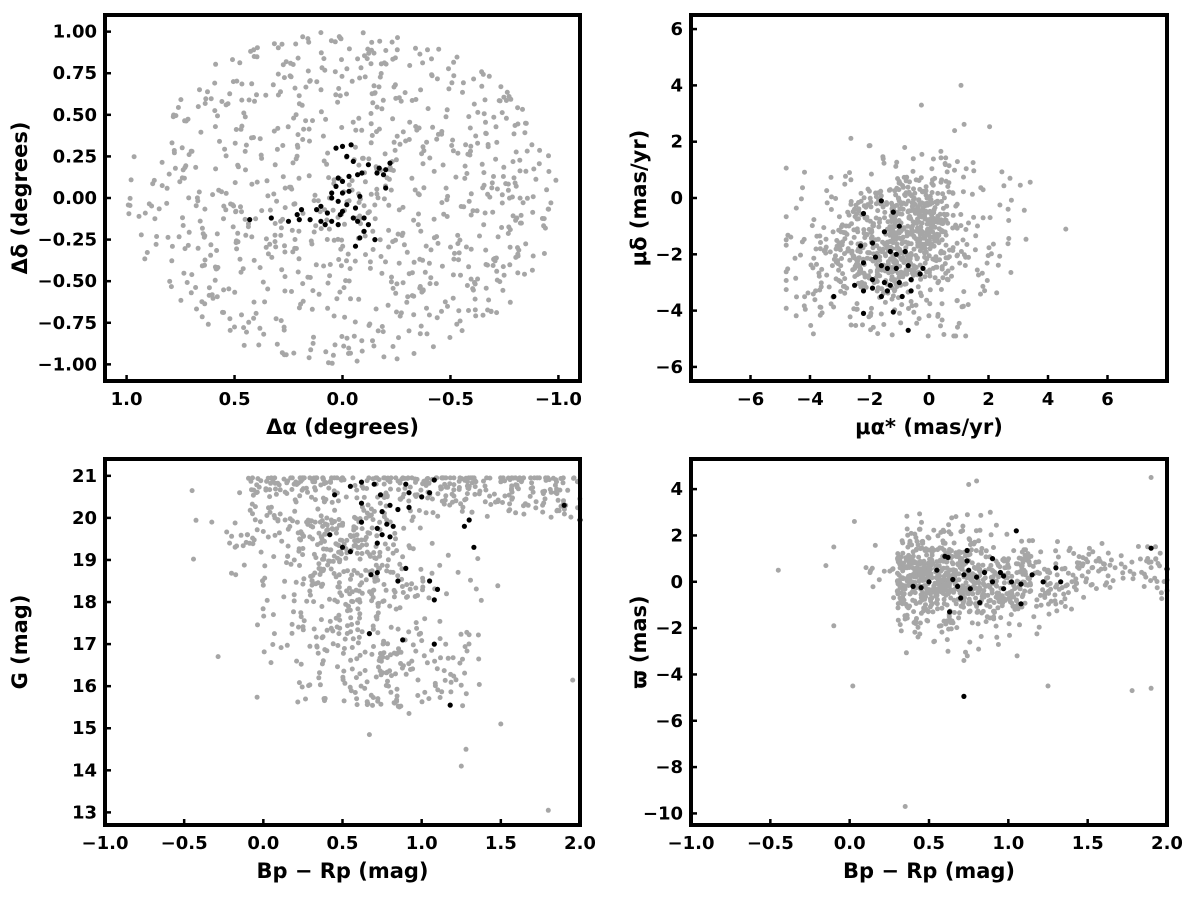  I want to click on y-tick-label: 17, so click(84, 644).